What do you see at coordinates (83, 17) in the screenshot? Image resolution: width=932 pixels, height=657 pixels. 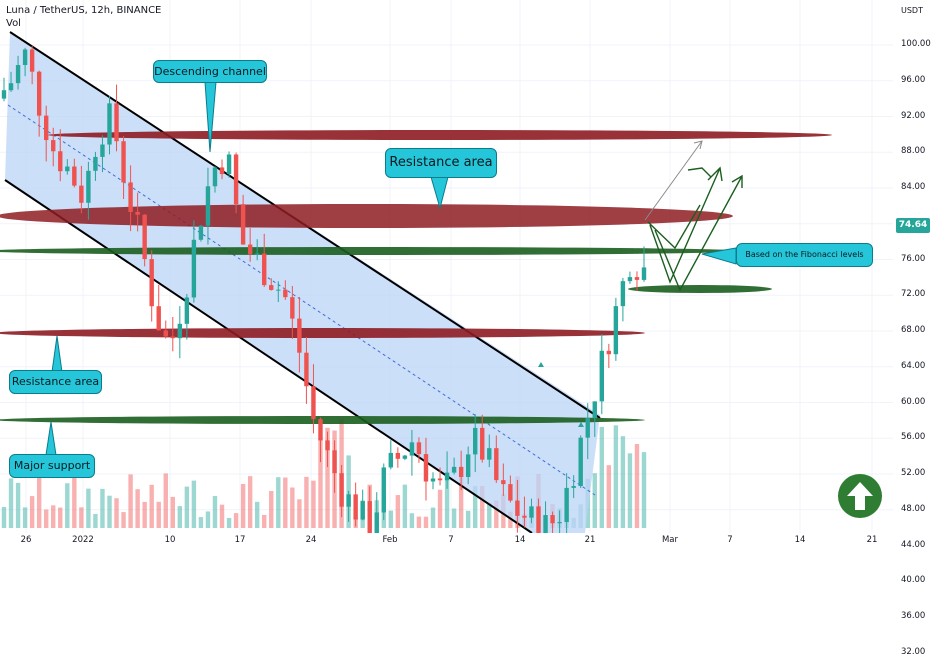 I see `chart-header: Luna / TetherUS, 12h, BINANCE Vol` at bounding box center [83, 17].